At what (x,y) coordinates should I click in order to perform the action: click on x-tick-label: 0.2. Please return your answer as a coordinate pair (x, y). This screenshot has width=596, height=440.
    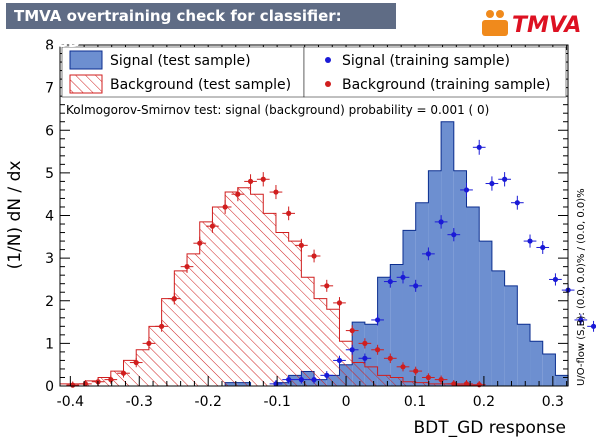
    Looking at the image, I should click on (484, 402).